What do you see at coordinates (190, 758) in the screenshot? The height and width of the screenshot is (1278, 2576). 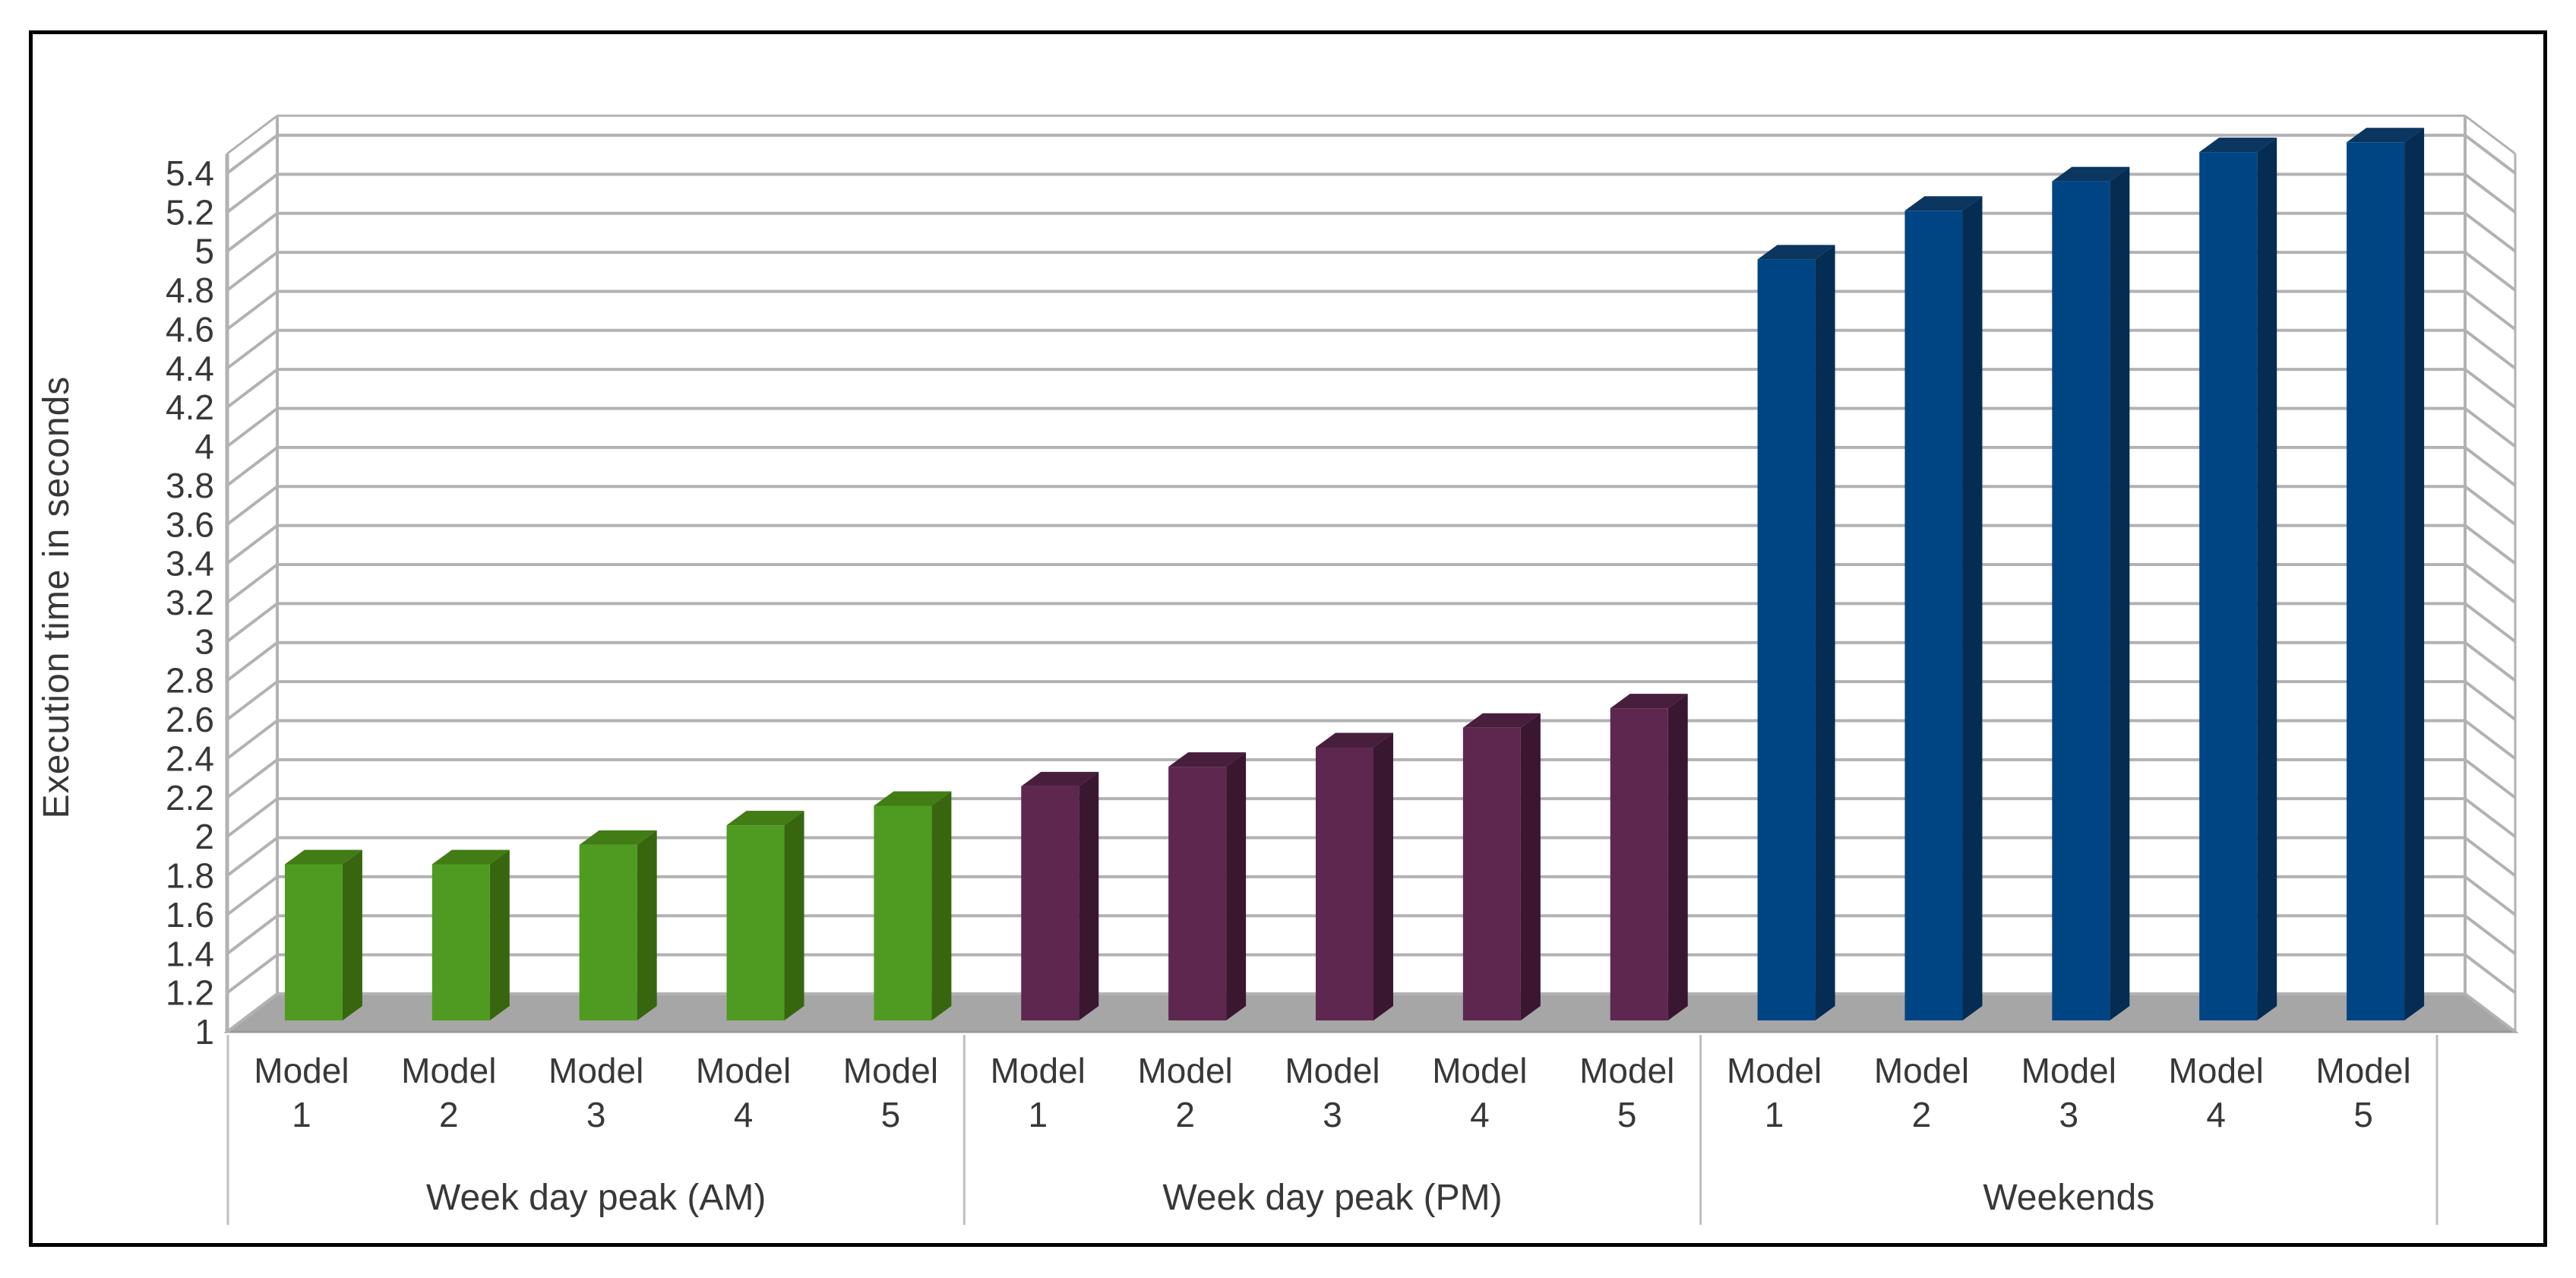 I see `y-tick-label: 2.4` at bounding box center [190, 758].